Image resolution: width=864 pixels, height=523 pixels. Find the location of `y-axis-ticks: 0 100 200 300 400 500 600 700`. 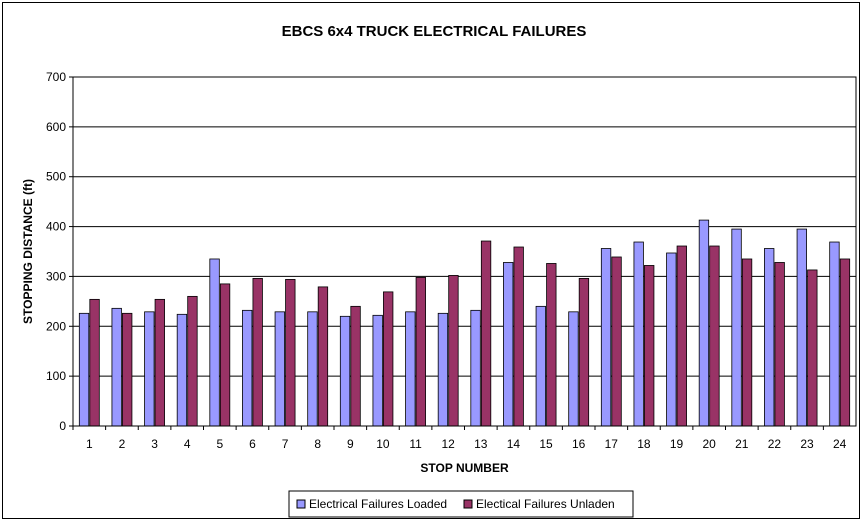

y-axis-ticks: 0 100 200 300 400 500 600 700 is located at coordinates (59, 251).